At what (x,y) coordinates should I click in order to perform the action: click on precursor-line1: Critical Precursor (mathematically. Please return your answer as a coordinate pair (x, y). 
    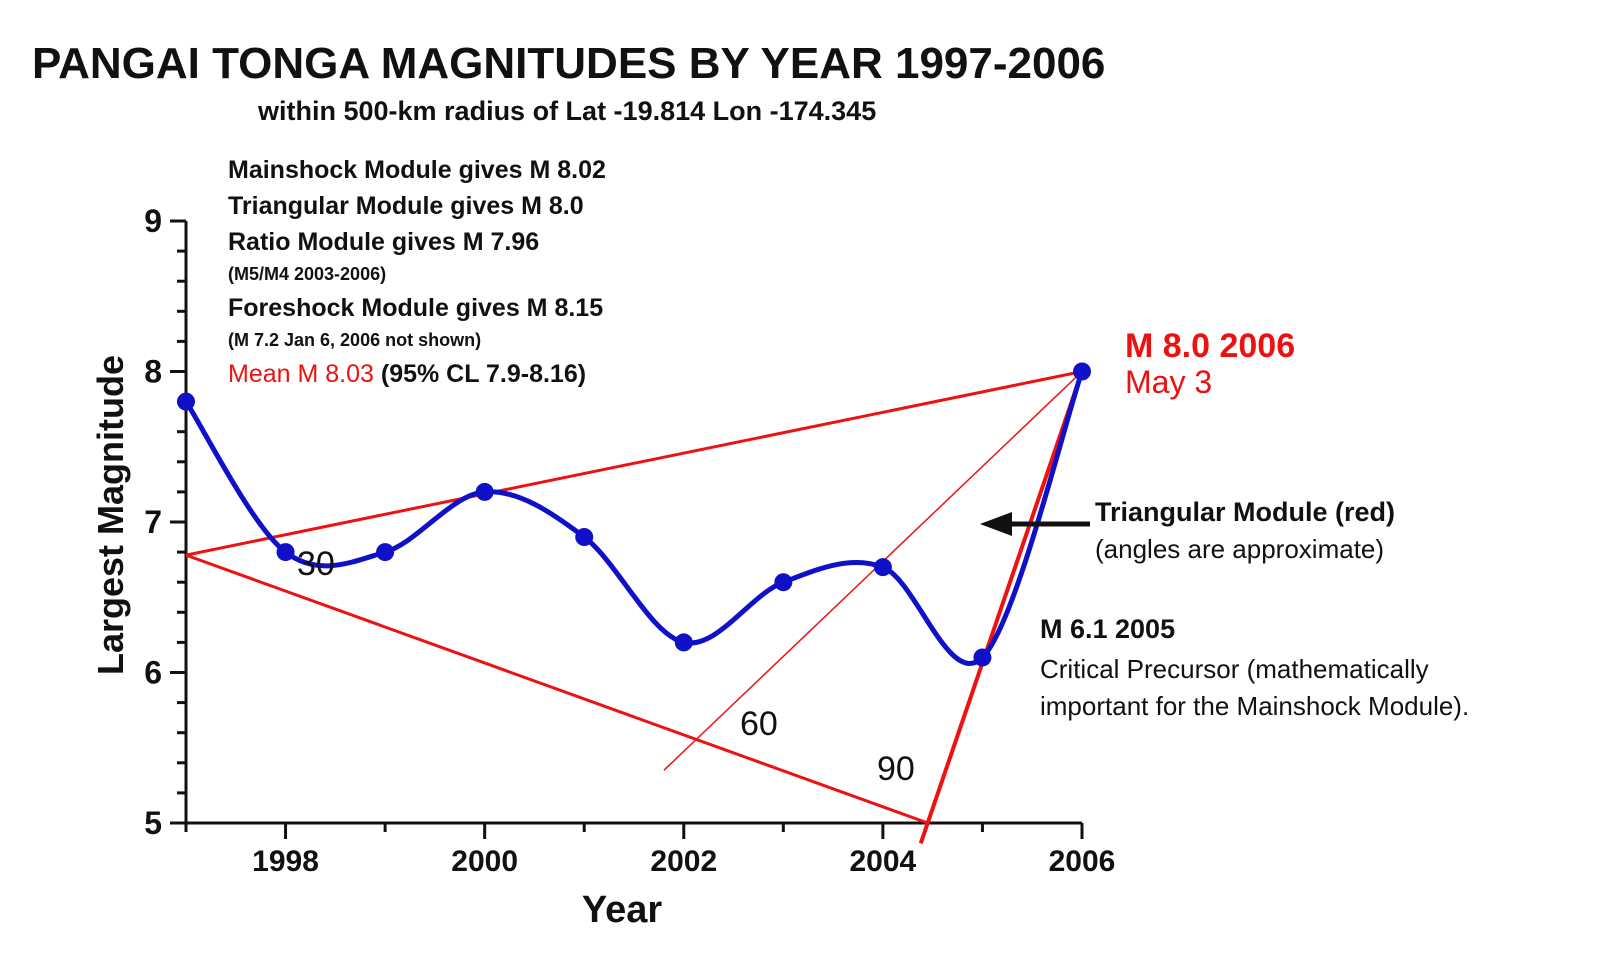
    Looking at the image, I should click on (1234, 669).